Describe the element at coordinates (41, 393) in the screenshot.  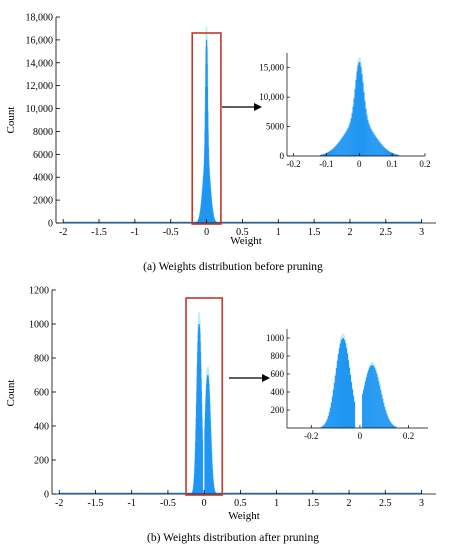
I see `y-tick-label: 600` at that location.